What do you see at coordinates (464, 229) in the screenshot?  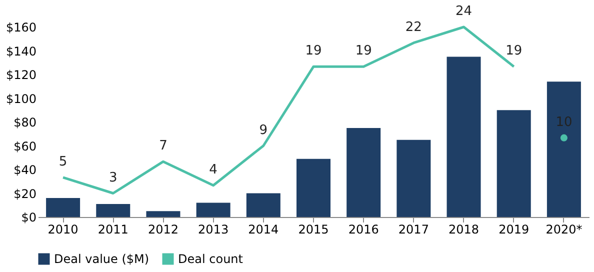 I see `x-tick-label: 2018` at bounding box center [464, 229].